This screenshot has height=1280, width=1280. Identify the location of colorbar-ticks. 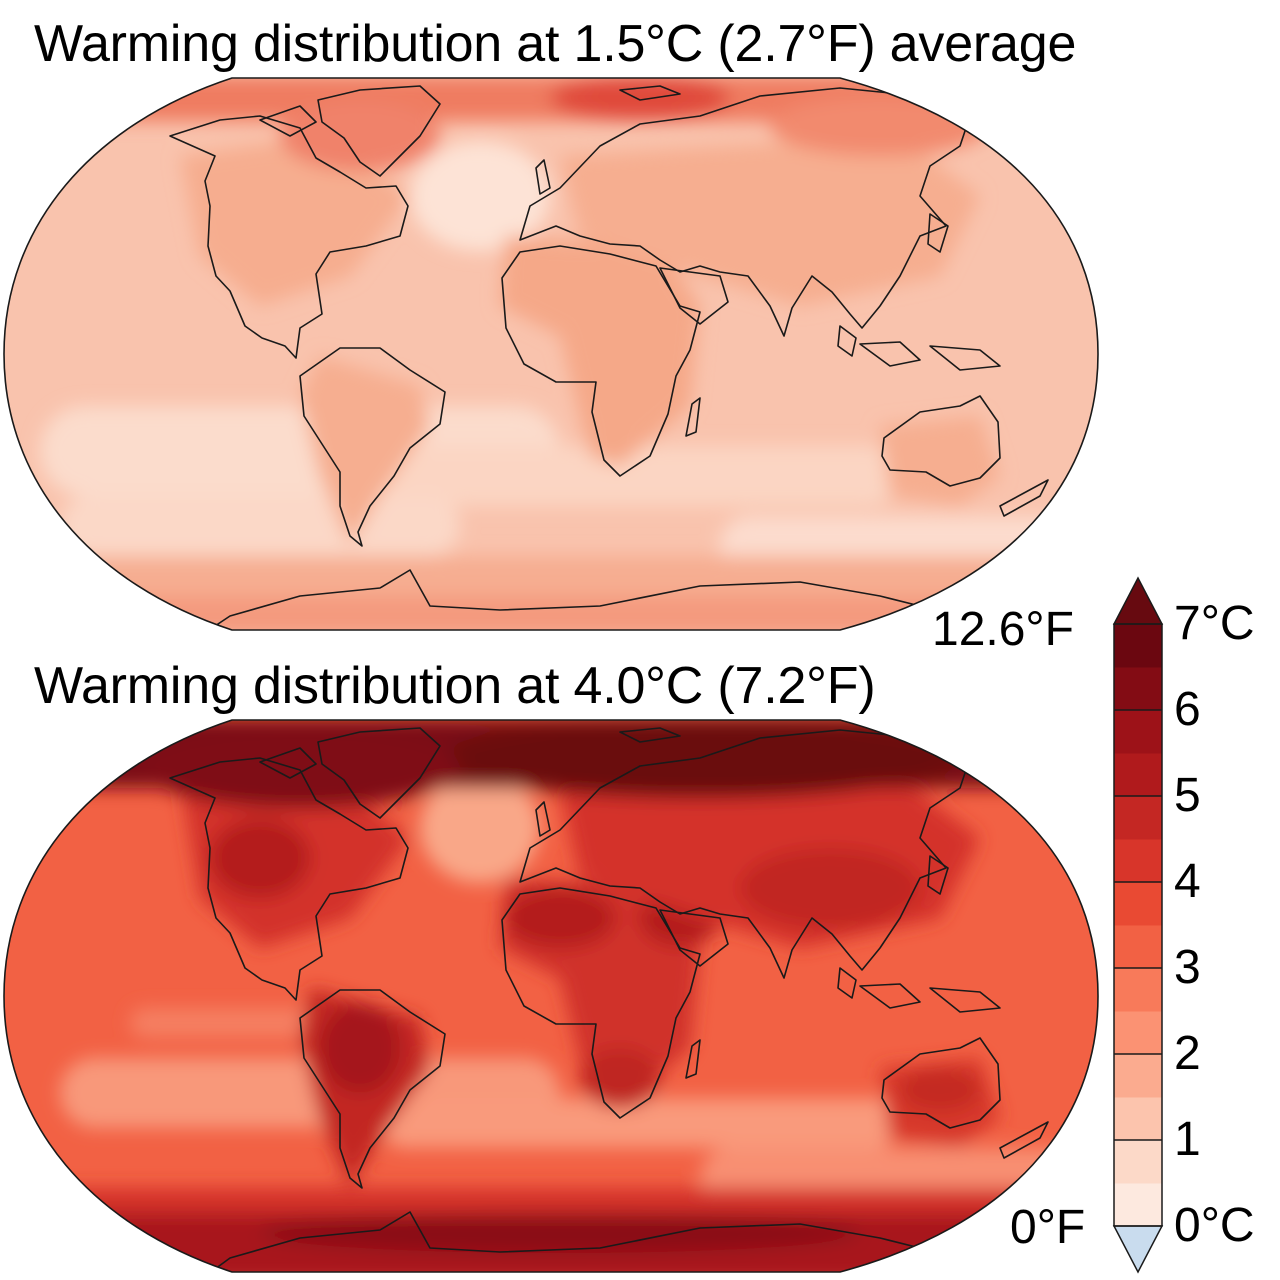
(1138, 925).